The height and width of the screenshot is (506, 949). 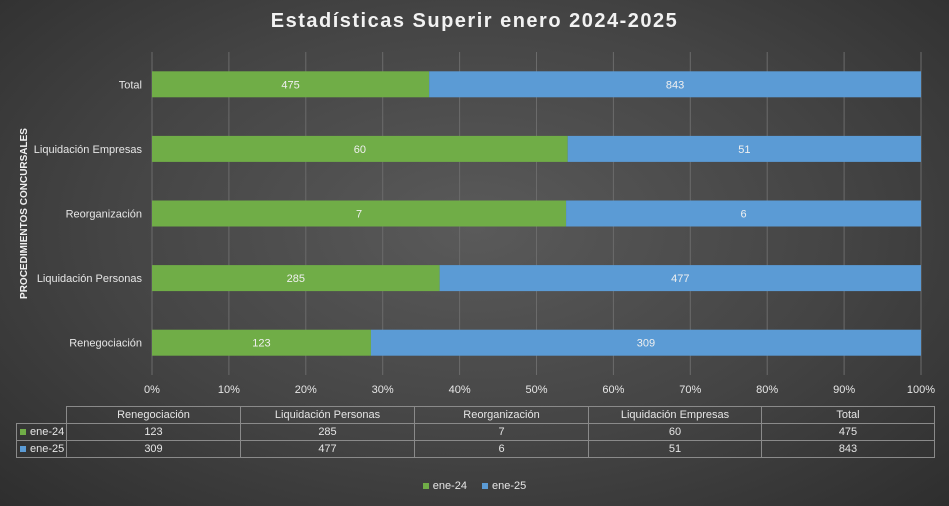 I want to click on data-table-row: ene-25 309 477 6 51 843, so click(x=475, y=449).